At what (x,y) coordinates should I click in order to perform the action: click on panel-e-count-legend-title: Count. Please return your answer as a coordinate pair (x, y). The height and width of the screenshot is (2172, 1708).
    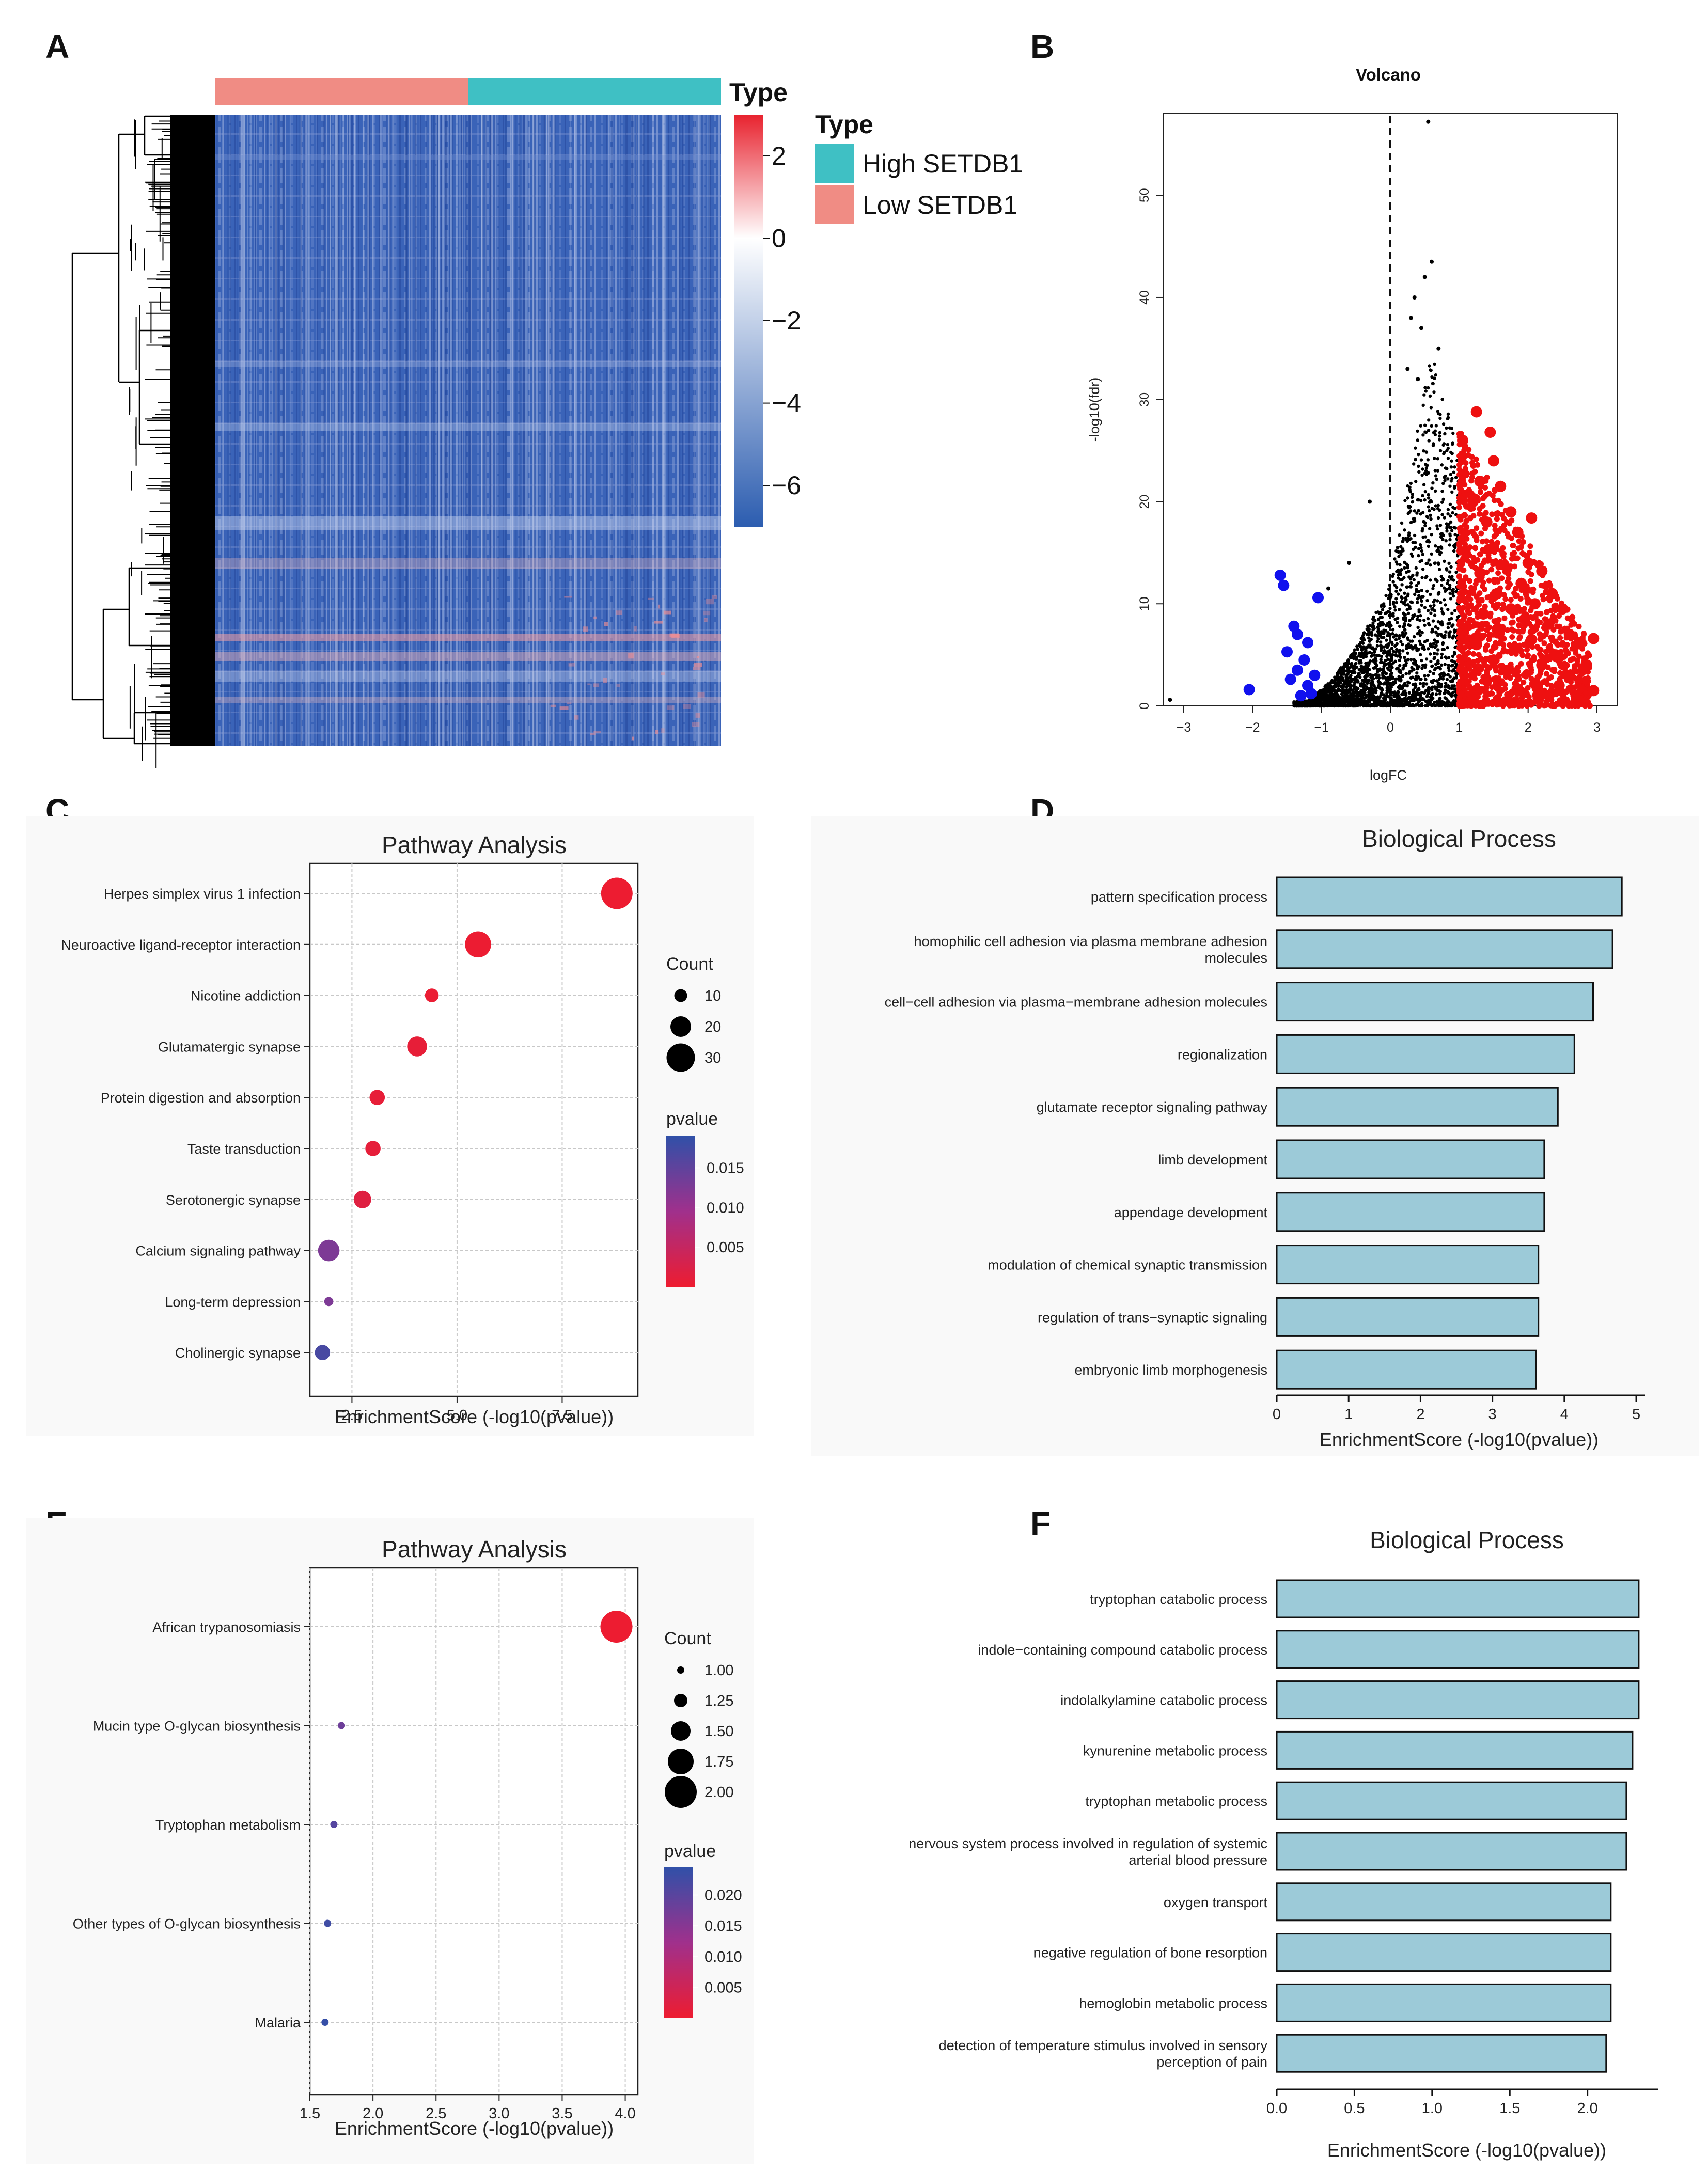
    Looking at the image, I should click on (687, 1639).